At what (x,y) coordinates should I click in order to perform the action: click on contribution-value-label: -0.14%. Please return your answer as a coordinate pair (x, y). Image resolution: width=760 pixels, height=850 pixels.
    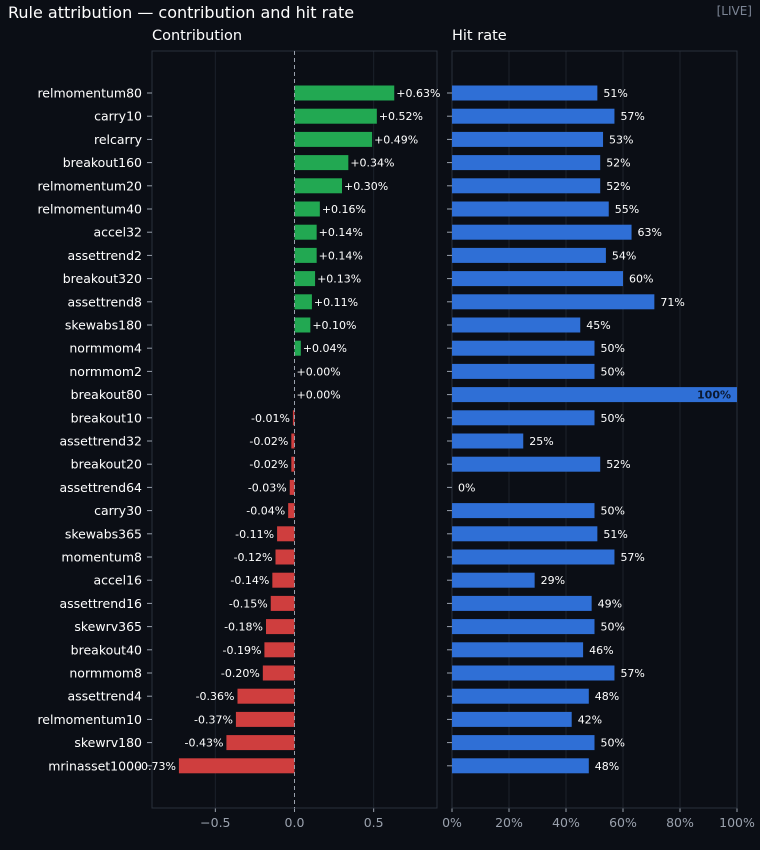
    Looking at the image, I should click on (249, 580).